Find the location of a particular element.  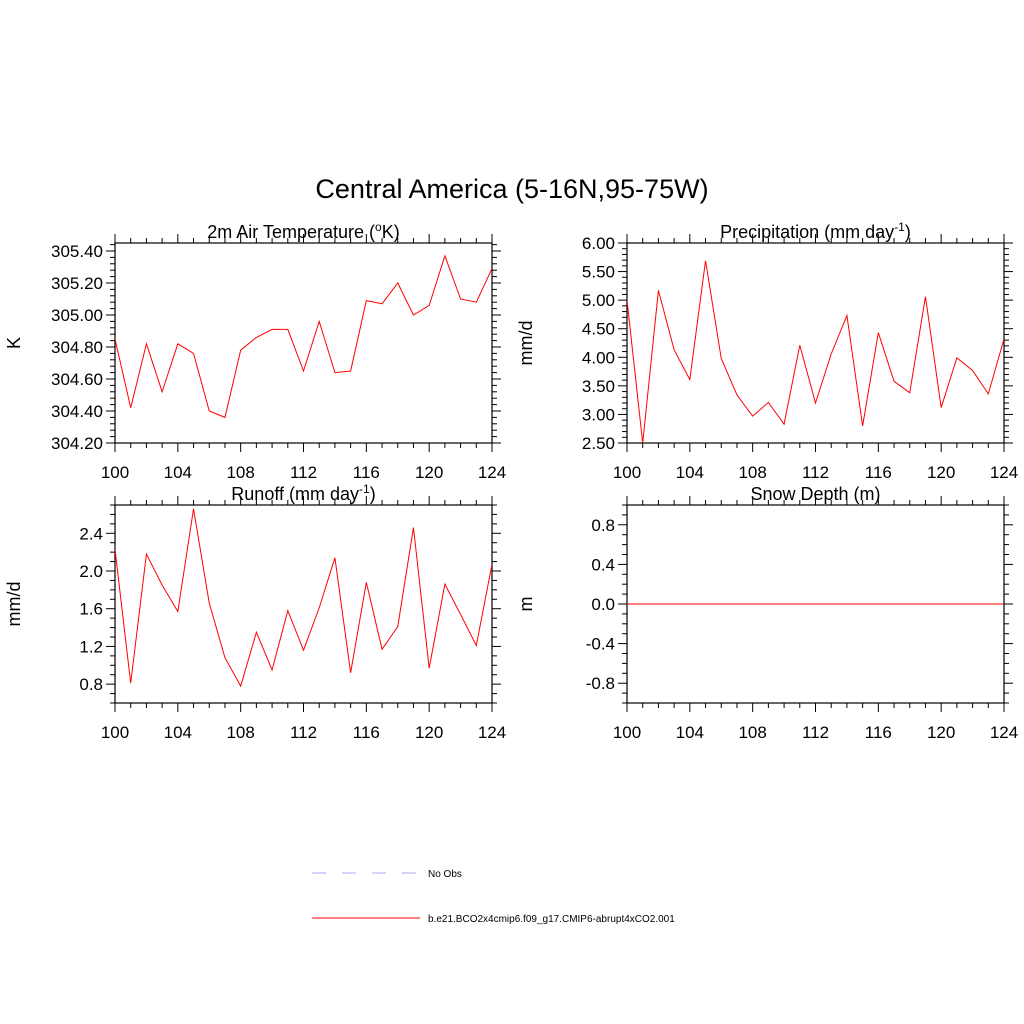

air-temperature-ytick-label: 304.20 is located at coordinates (77, 443).